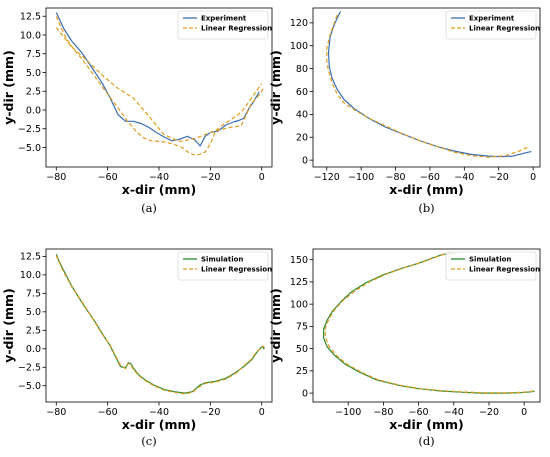  I want to click on x-tick-label: −120, so click(327, 177).